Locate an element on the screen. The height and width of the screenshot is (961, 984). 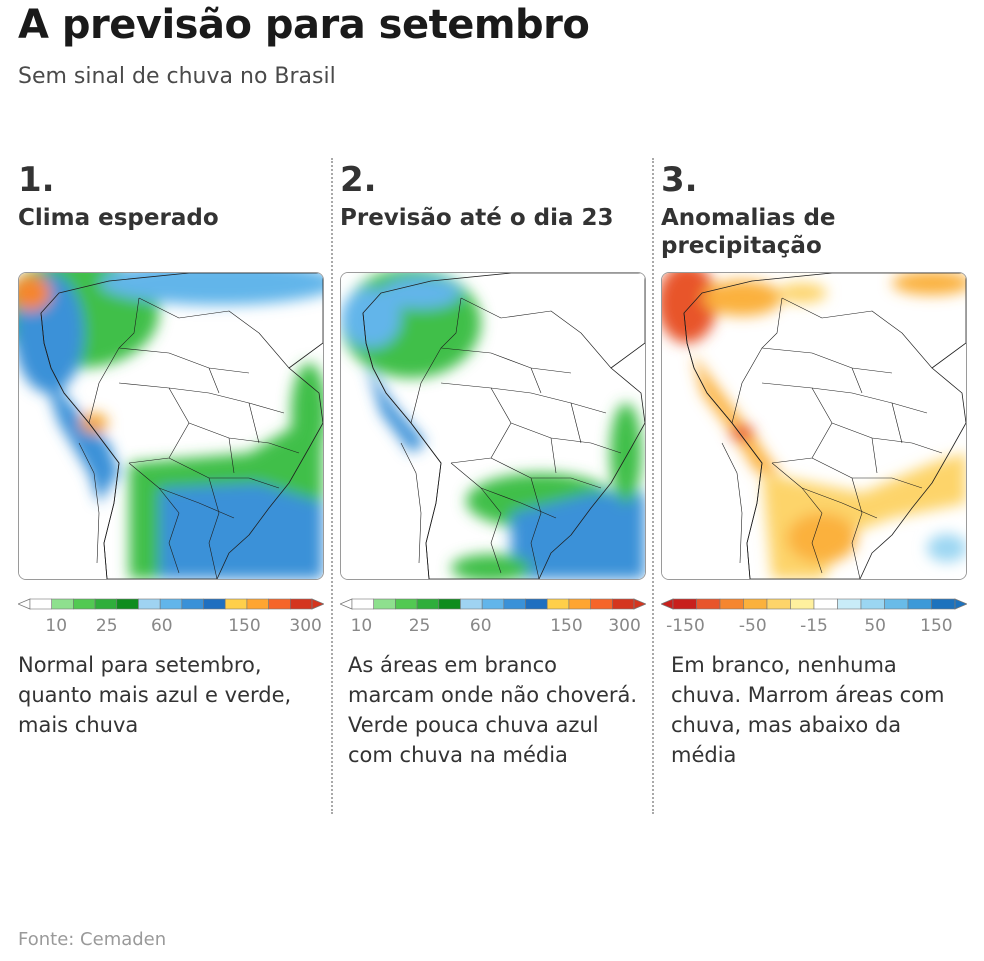
panel-heading: Anomalias de precipitação is located at coordinates (748, 232).